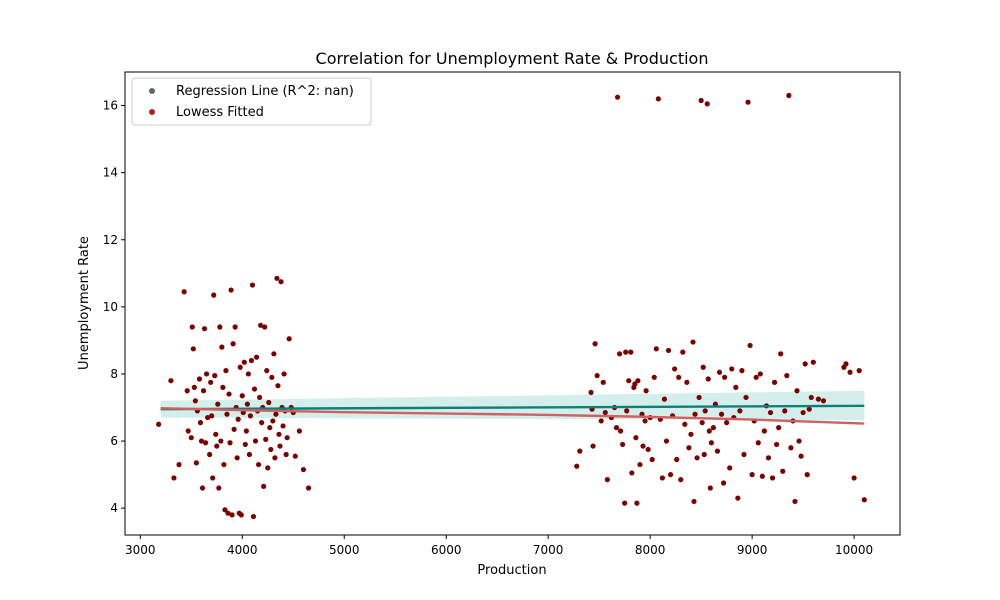 This screenshot has width=1000, height=600. I want to click on x-tick-label: 10000, so click(854, 550).